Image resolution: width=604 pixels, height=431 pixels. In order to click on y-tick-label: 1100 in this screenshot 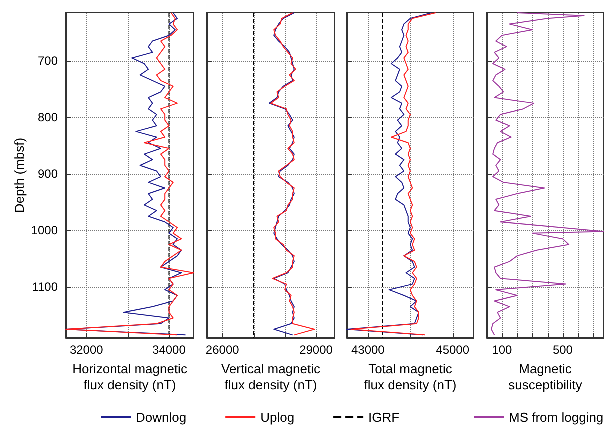, I will do `click(45, 287)`.